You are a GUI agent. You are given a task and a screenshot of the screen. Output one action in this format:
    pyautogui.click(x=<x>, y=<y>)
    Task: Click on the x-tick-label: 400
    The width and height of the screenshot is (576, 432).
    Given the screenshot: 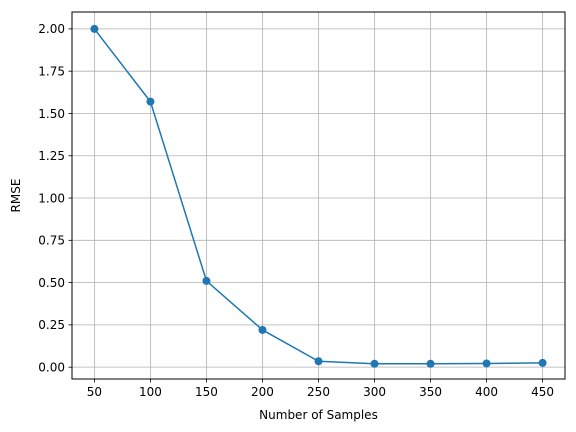 What is the action you would take?
    pyautogui.click(x=486, y=392)
    